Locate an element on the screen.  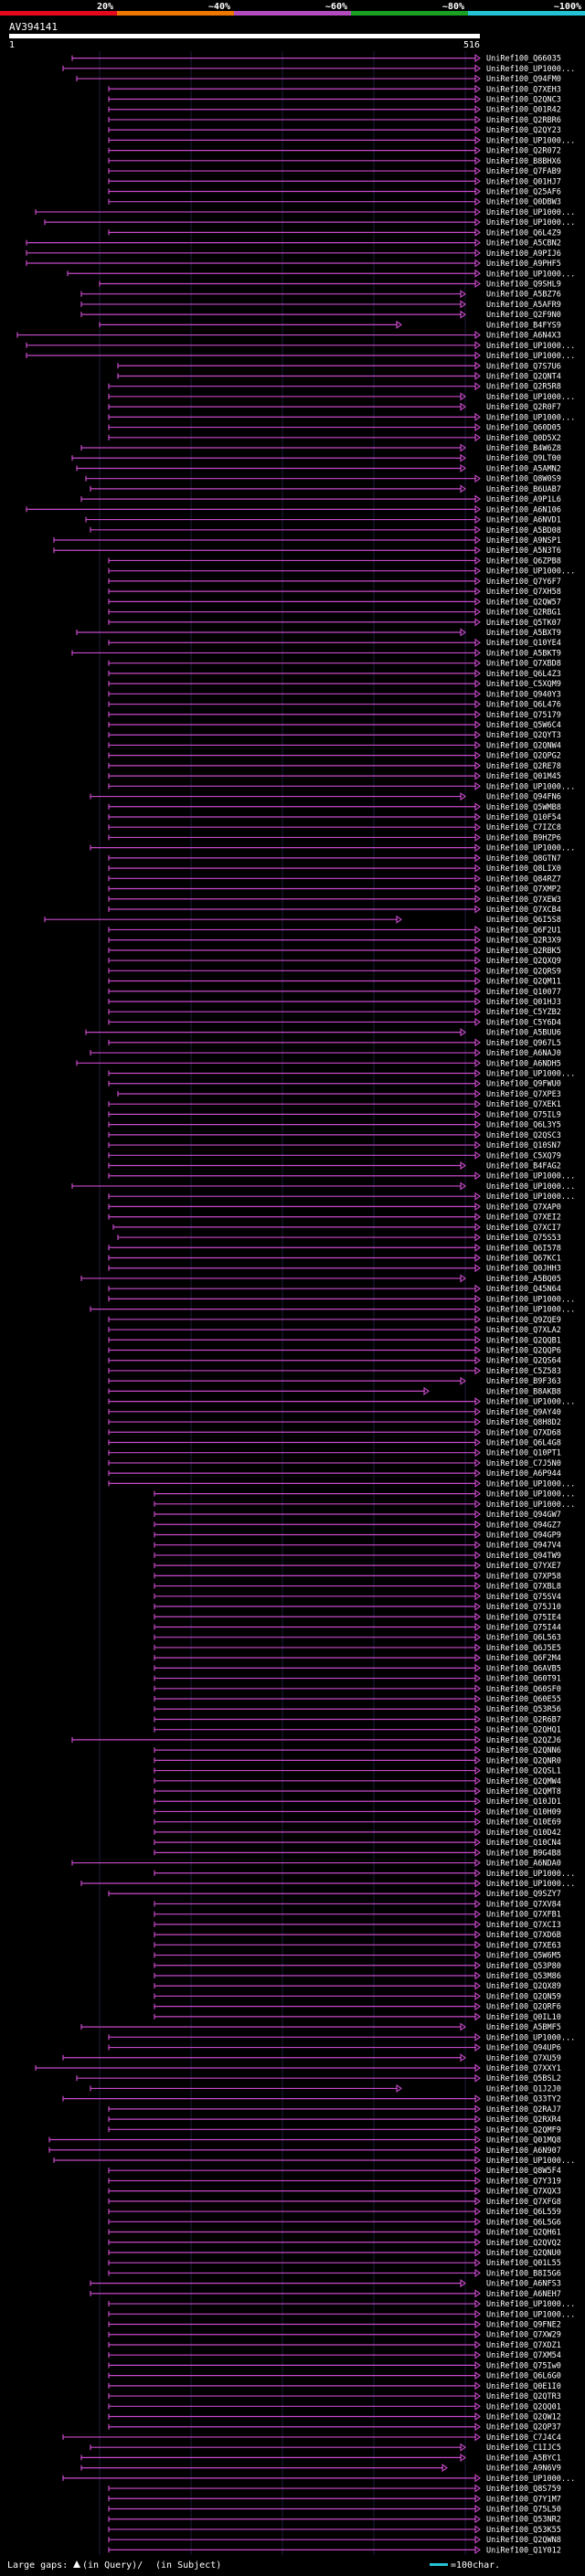
hit-label: UniRef100_A9N6V9 is located at coordinates (523, 2469).